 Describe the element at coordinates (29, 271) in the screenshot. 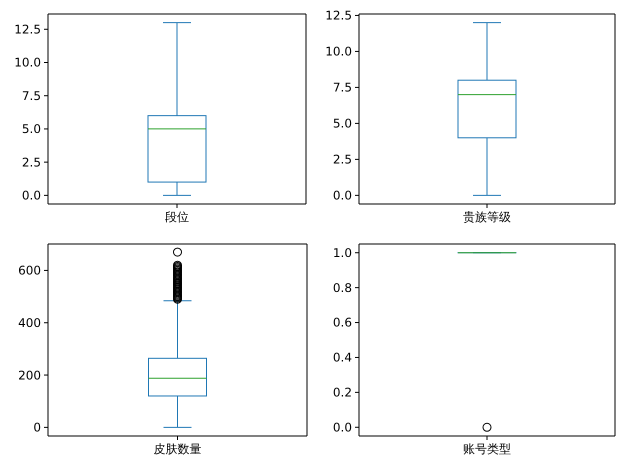

I see `y-tick-label: 600` at that location.